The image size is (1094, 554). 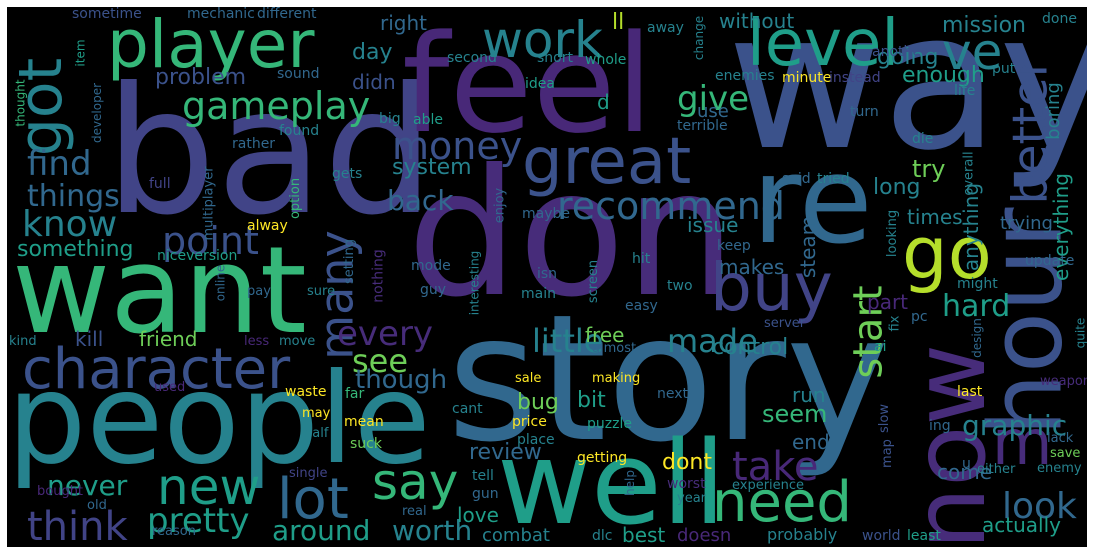 I want to click on word-things: things, so click(x=73, y=196).